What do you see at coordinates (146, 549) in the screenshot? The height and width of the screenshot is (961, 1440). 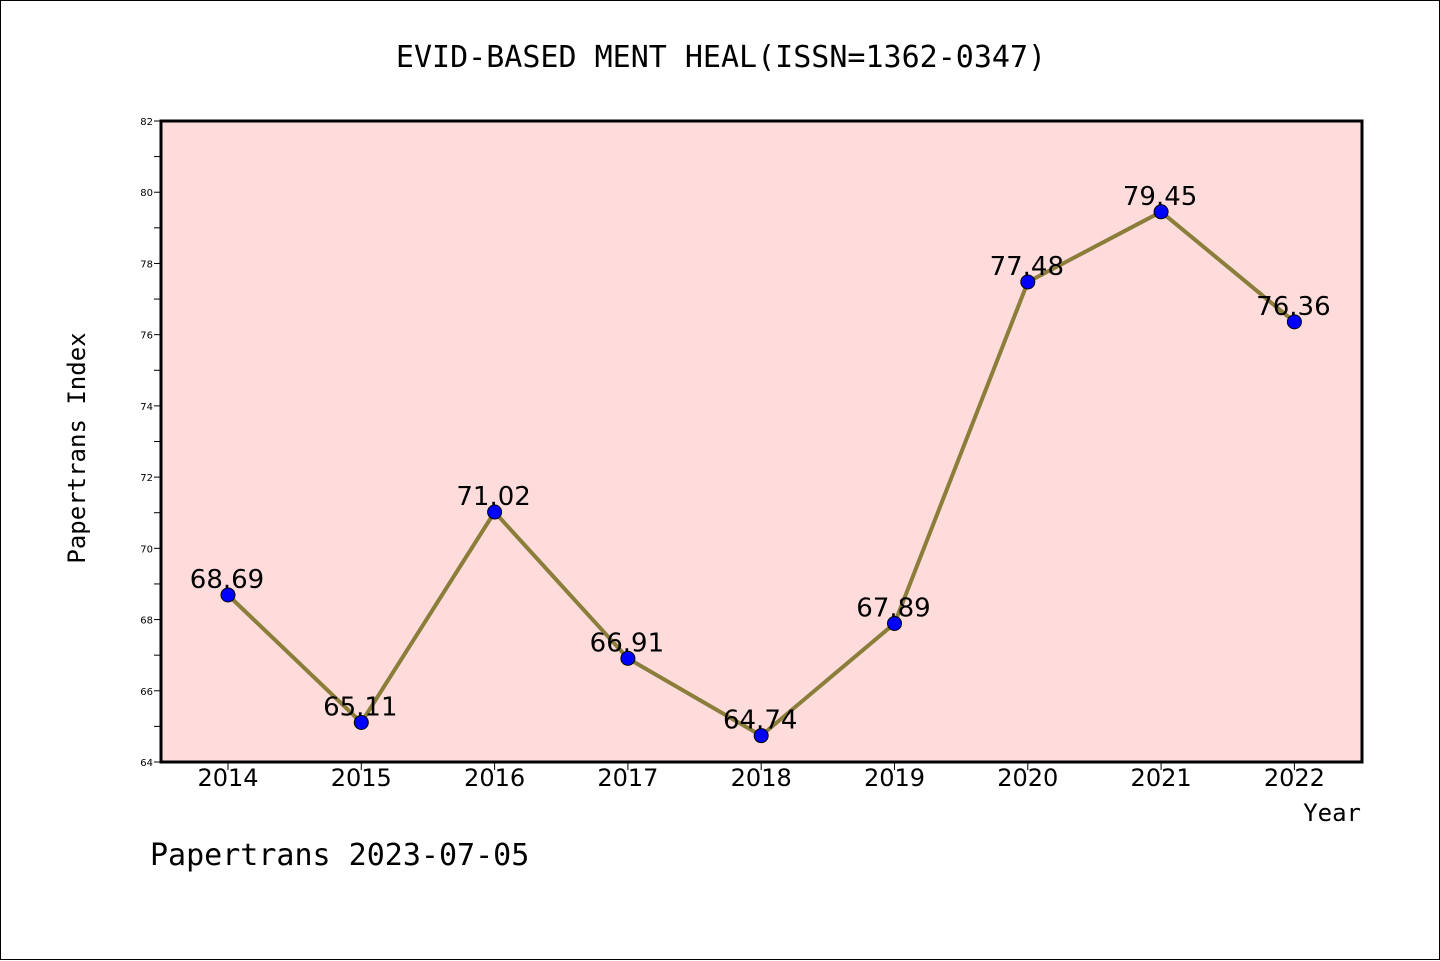 I see `y-tick-label: 70` at bounding box center [146, 549].